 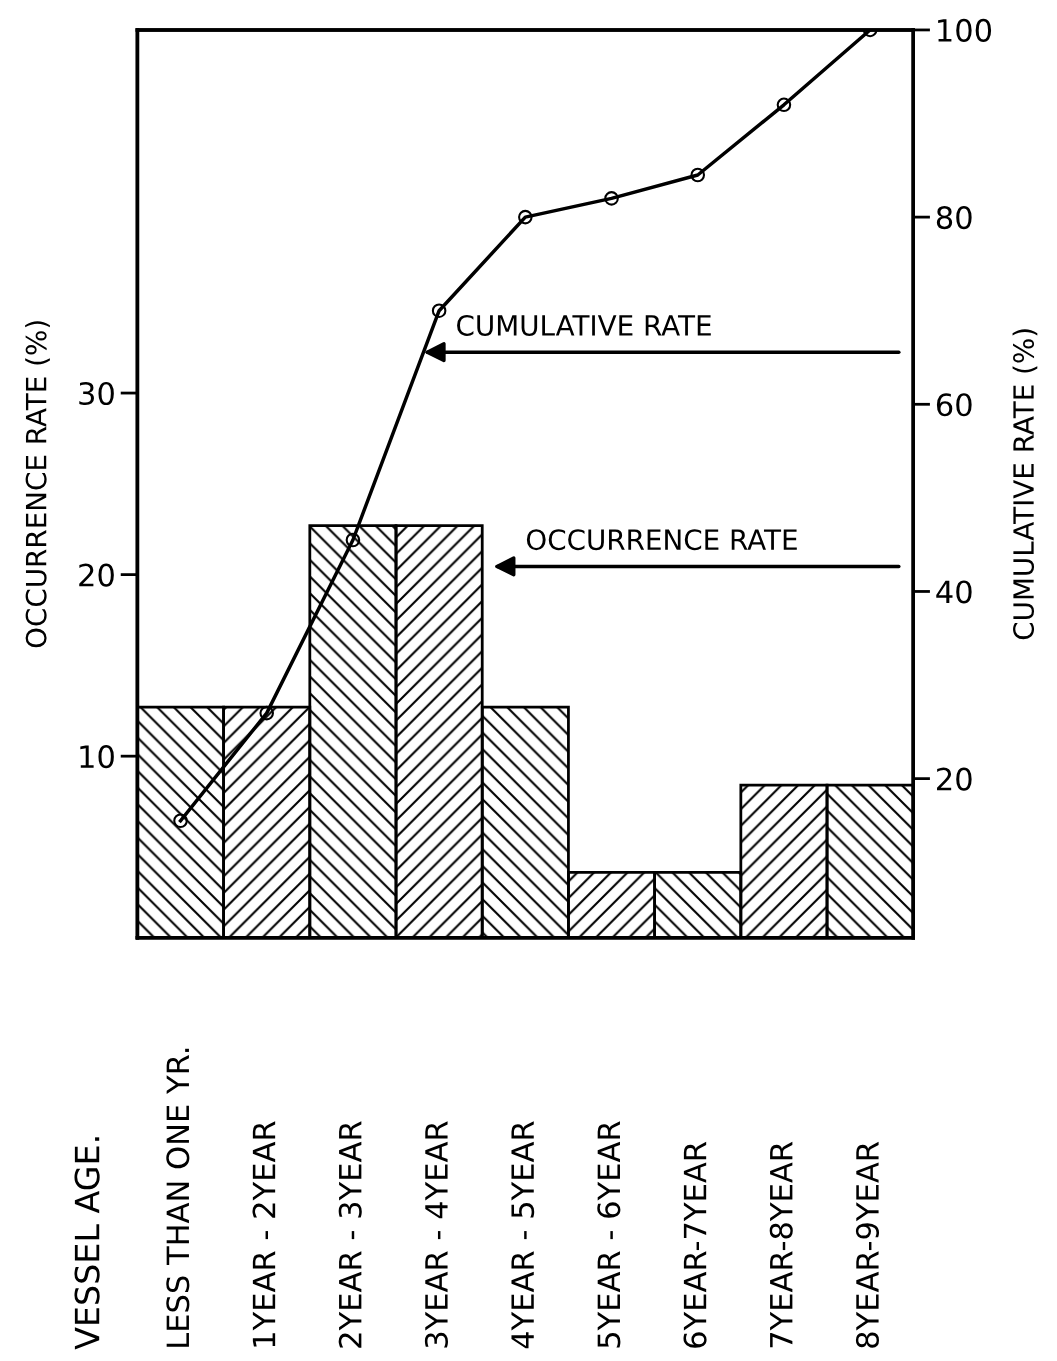 I want to click on y2-tick-label: 60, so click(x=954, y=405).